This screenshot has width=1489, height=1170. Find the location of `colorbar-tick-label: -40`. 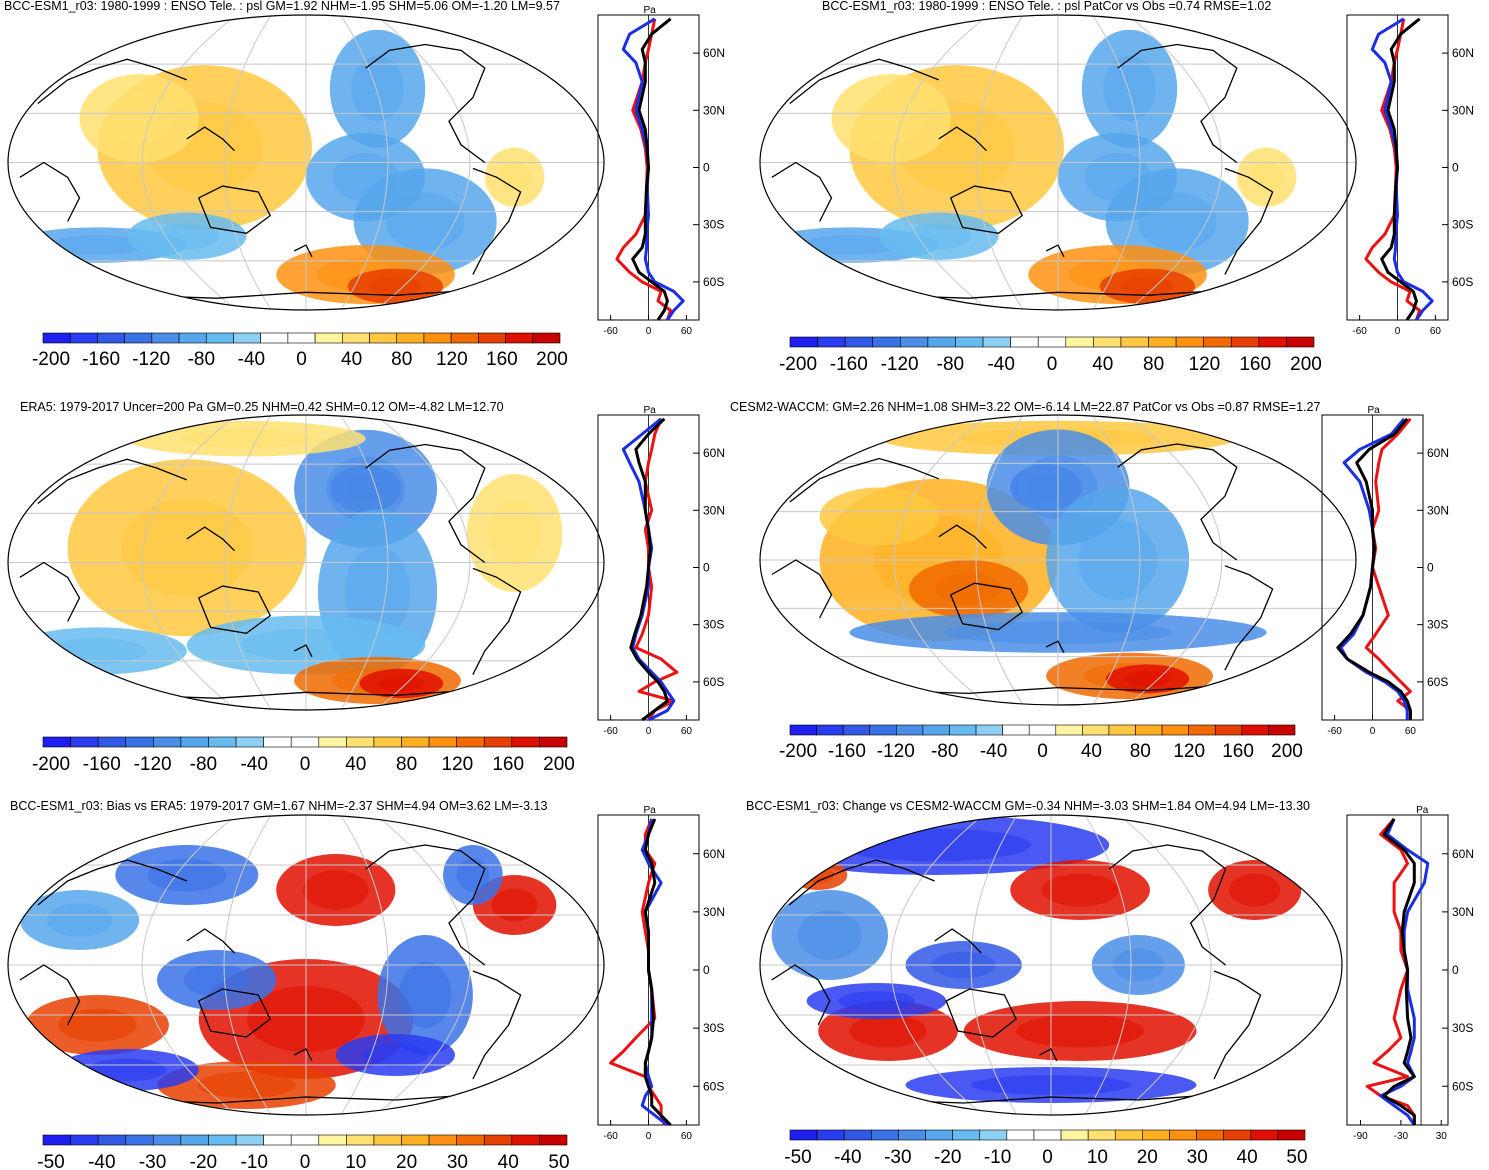

colorbar-tick-label: -40 is located at coordinates (993, 751).